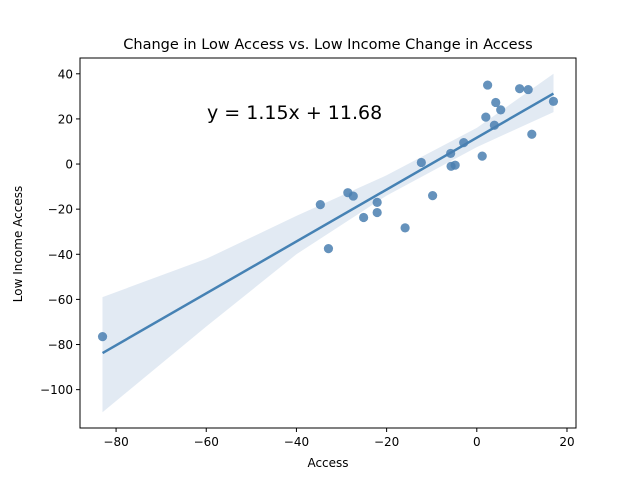 This screenshot has height=484, width=640. Describe the element at coordinates (327, 463) in the screenshot. I see `x-axis-label: Access` at that location.